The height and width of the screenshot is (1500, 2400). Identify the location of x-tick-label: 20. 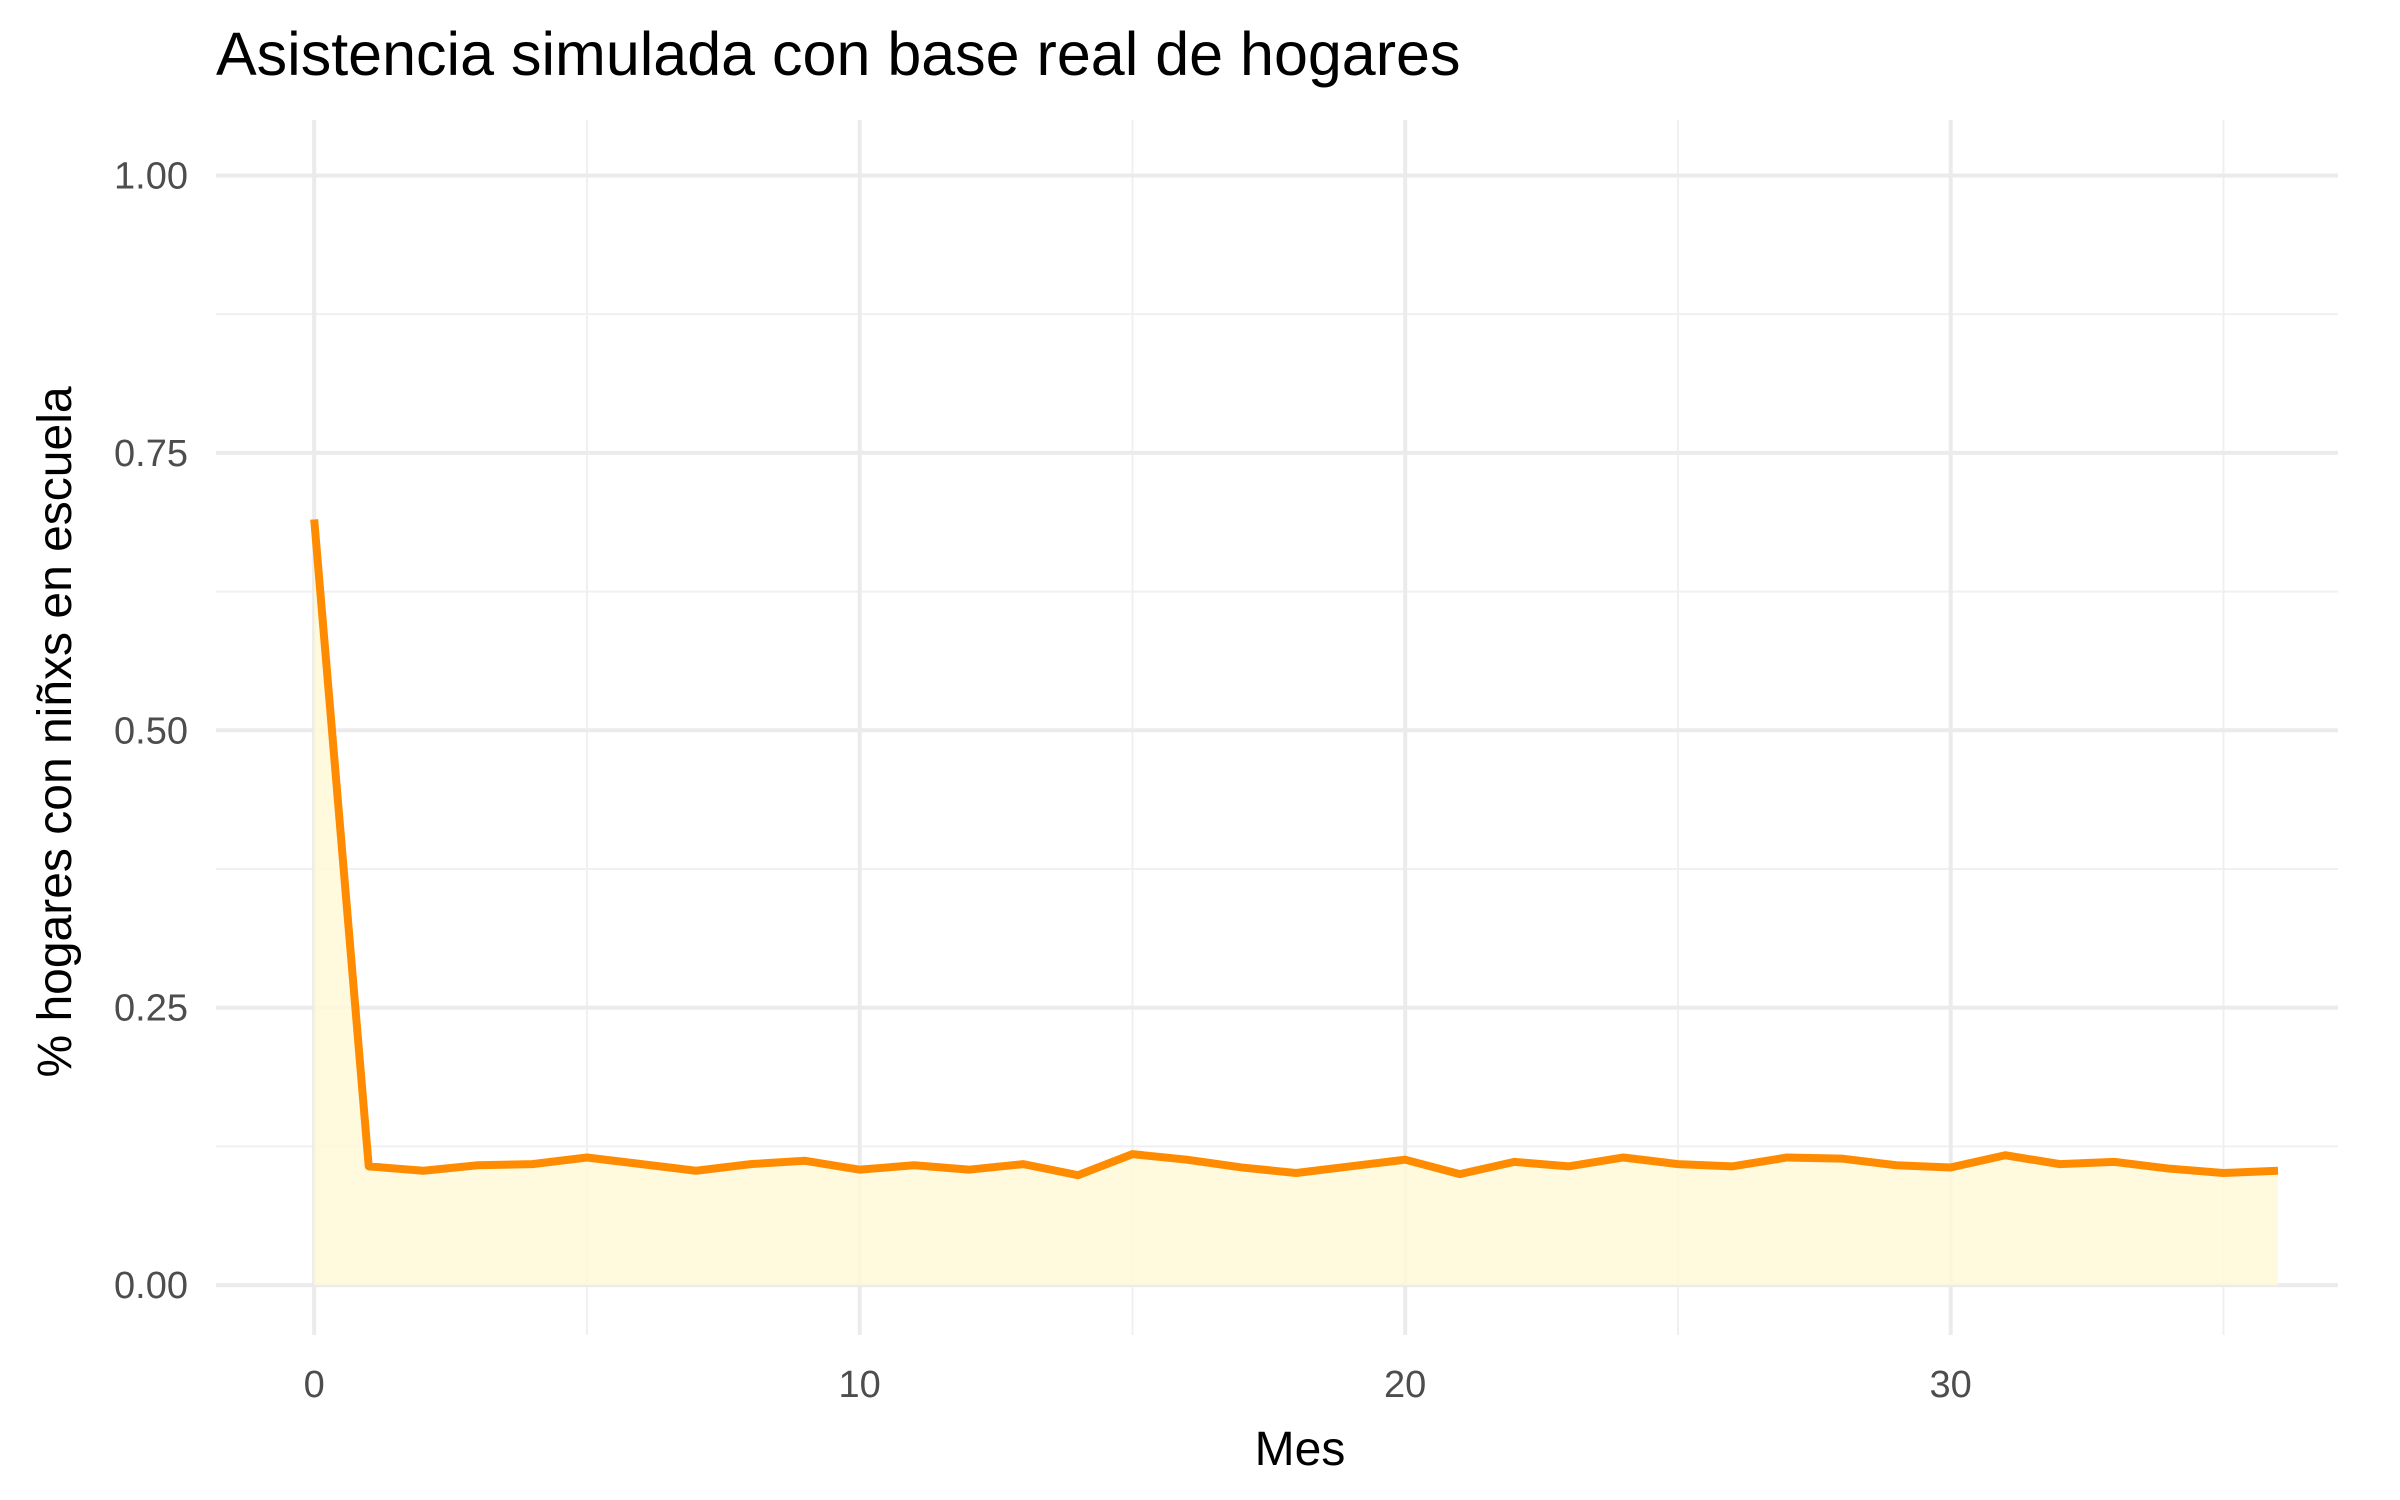
(1405, 1385).